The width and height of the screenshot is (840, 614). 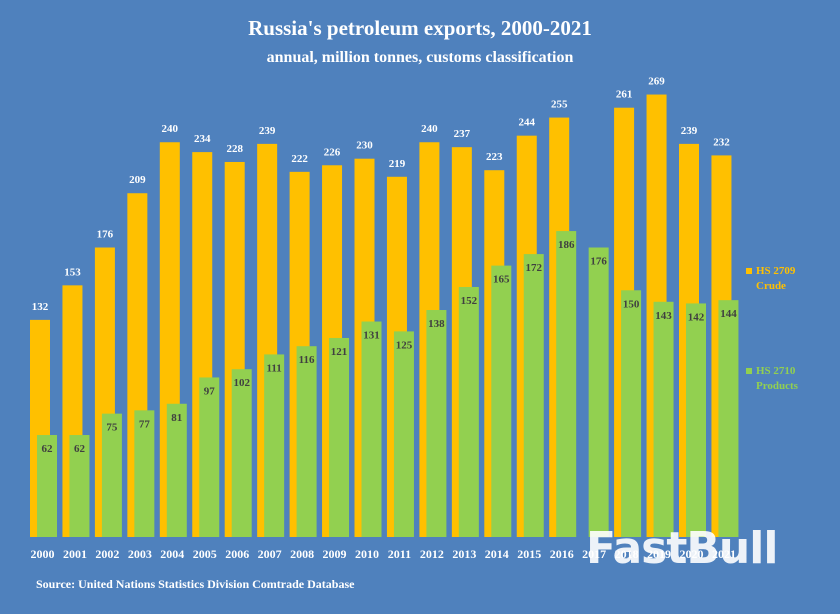 What do you see at coordinates (307, 360) in the screenshot?
I see `label-products-2008: 116` at bounding box center [307, 360].